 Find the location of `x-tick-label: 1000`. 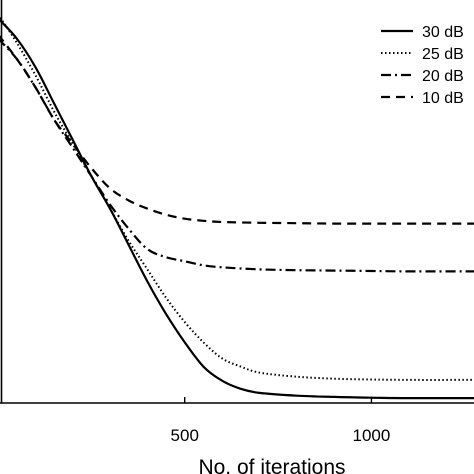

x-tick-label: 1000 is located at coordinates (372, 435).